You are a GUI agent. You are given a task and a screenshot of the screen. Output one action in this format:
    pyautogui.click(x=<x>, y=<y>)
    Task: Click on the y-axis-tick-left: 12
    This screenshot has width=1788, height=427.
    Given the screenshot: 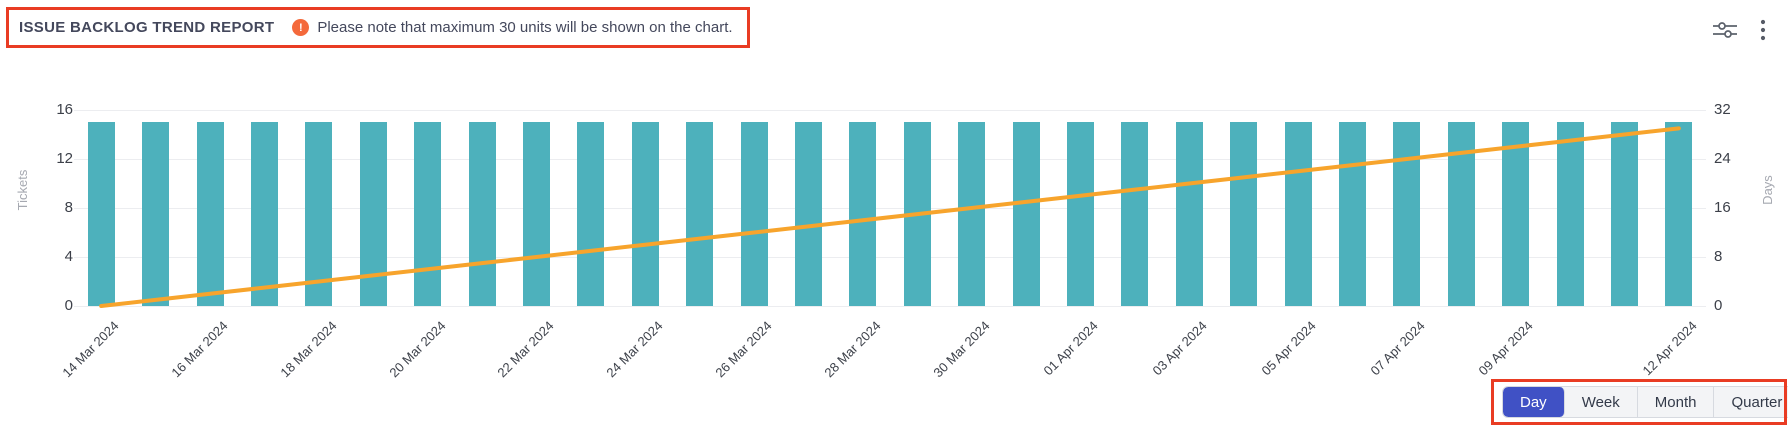 What is the action you would take?
    pyautogui.click(x=64, y=158)
    